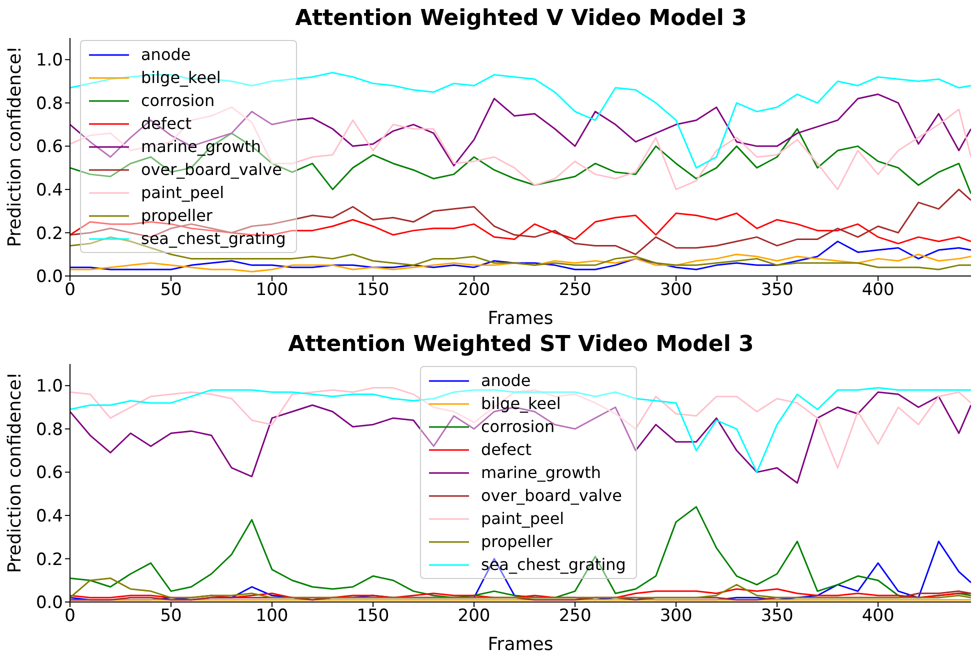 The height and width of the screenshot is (653, 972). I want to click on chart-title: Attention Weighted V Video Model 3, so click(521, 18).